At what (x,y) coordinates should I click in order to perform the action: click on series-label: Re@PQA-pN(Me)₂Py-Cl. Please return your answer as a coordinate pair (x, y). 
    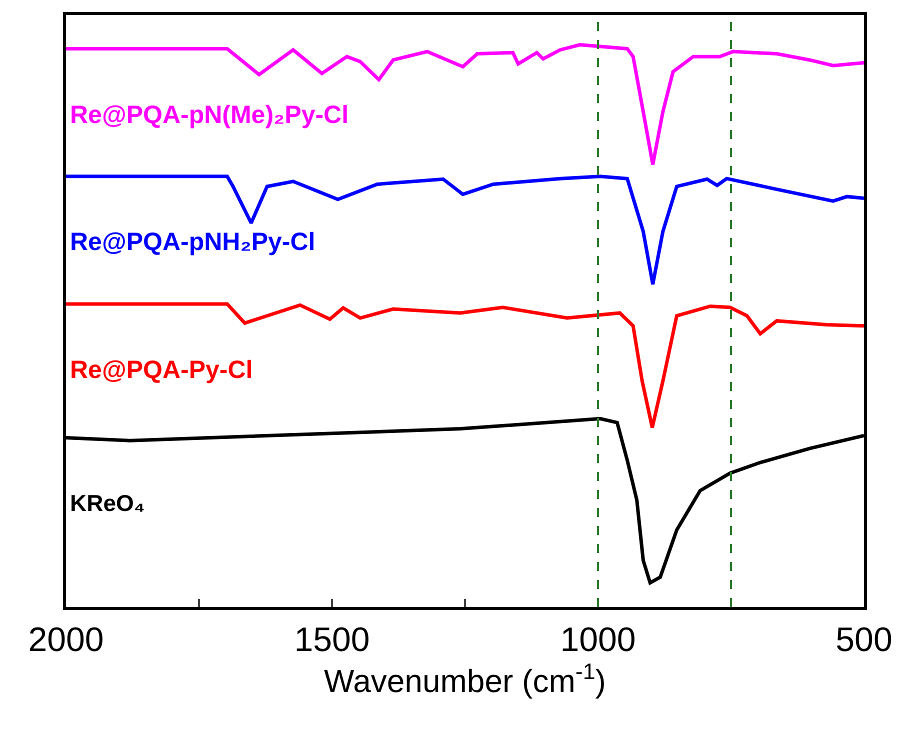
    Looking at the image, I should click on (209, 115).